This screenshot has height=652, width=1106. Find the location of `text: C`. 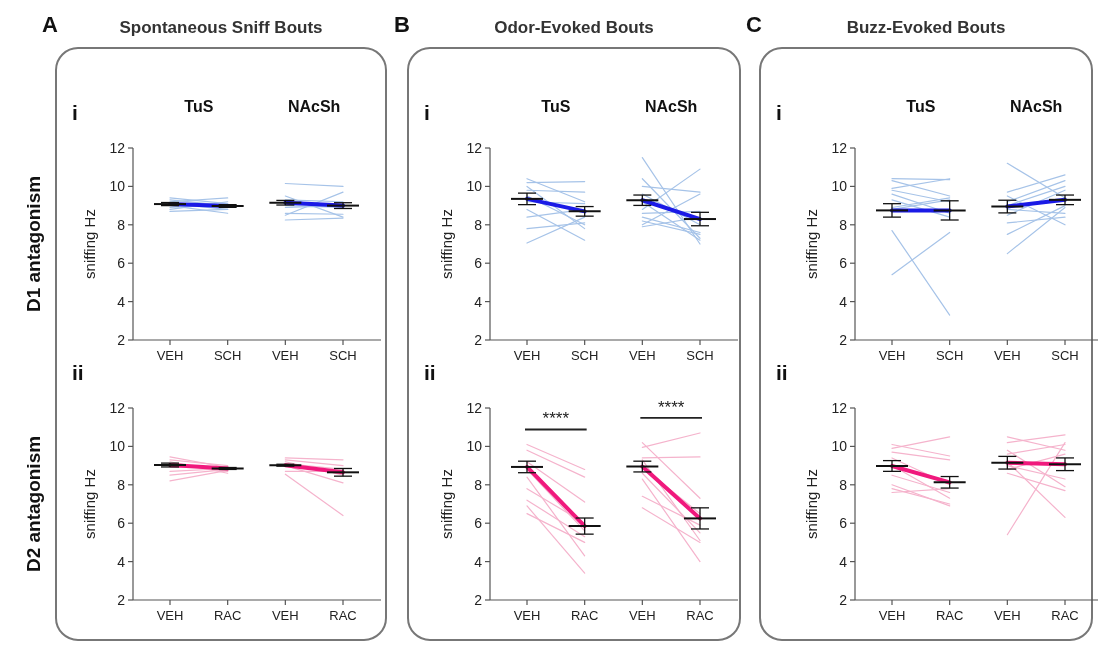

text: C is located at coordinates (754, 24).